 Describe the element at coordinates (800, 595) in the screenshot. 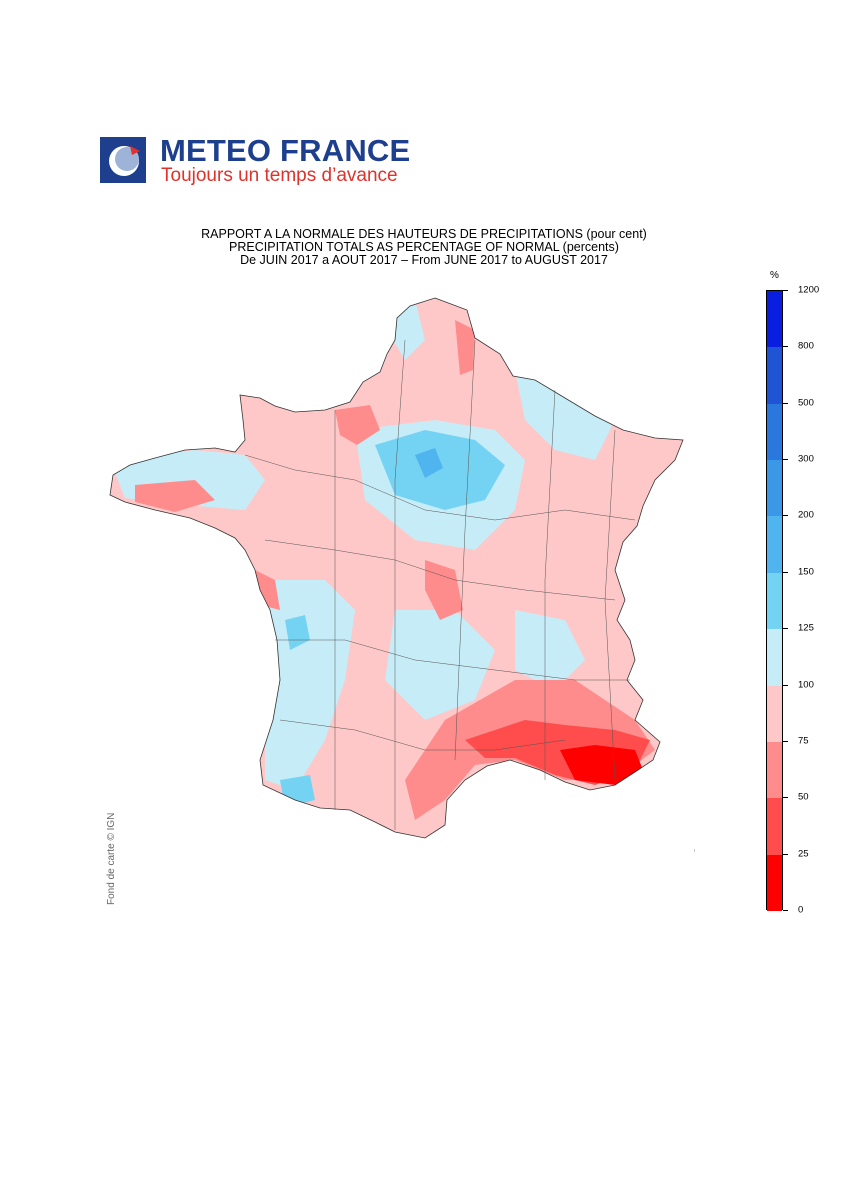

I see `legend: % 0 25 50 75 100 125 150 200 300 500 800 1200` at that location.